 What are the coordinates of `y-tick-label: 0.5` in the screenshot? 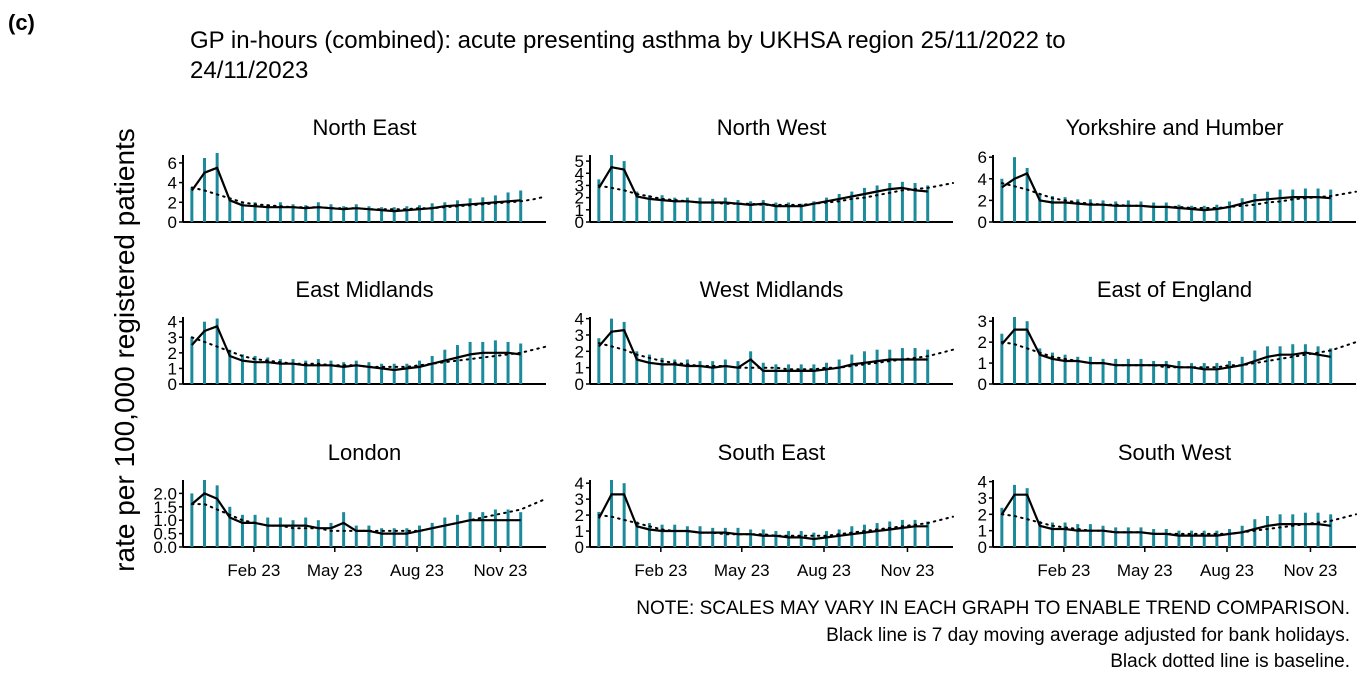 It's located at (165, 534).